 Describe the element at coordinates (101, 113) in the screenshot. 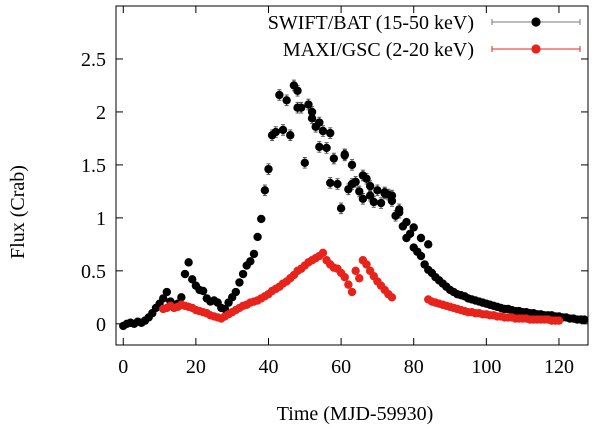

I see `y-tick-label: 2` at that location.